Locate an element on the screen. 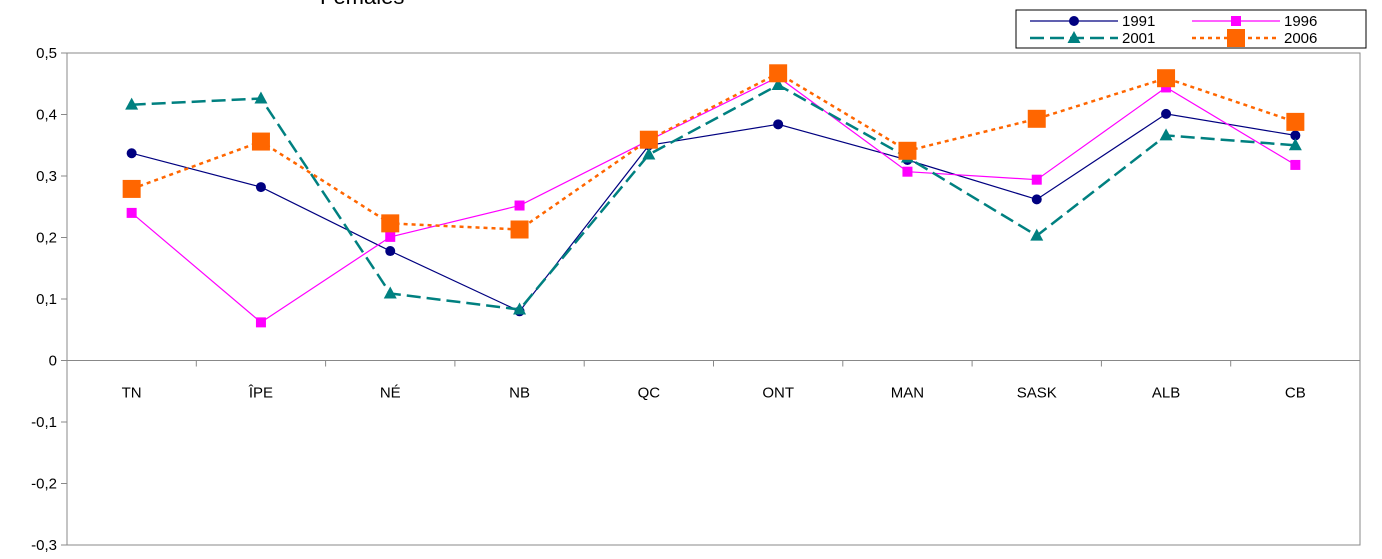  x-tick-label: ÎPE is located at coordinates (260, 393).